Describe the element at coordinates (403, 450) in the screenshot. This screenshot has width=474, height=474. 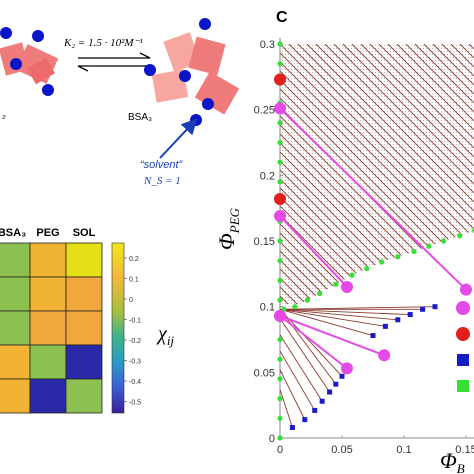
I see `x-tick-label: 0.1` at that location.